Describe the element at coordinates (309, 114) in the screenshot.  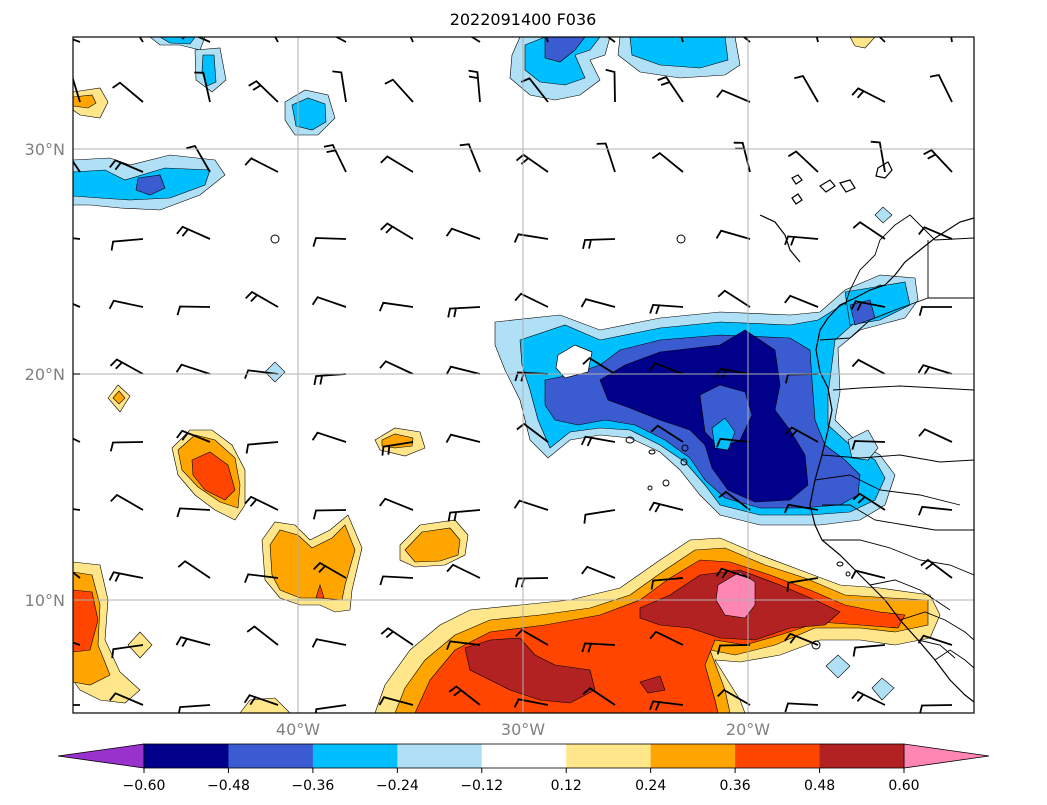
I see `contour-neg036-top-c` at that location.